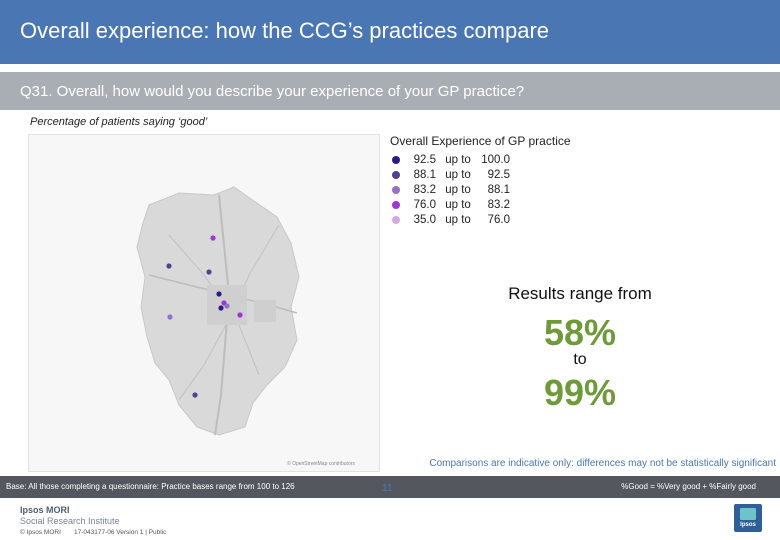 The height and width of the screenshot is (540, 780). What do you see at coordinates (580, 359) in the screenshot?
I see `results-connector: to` at bounding box center [580, 359].